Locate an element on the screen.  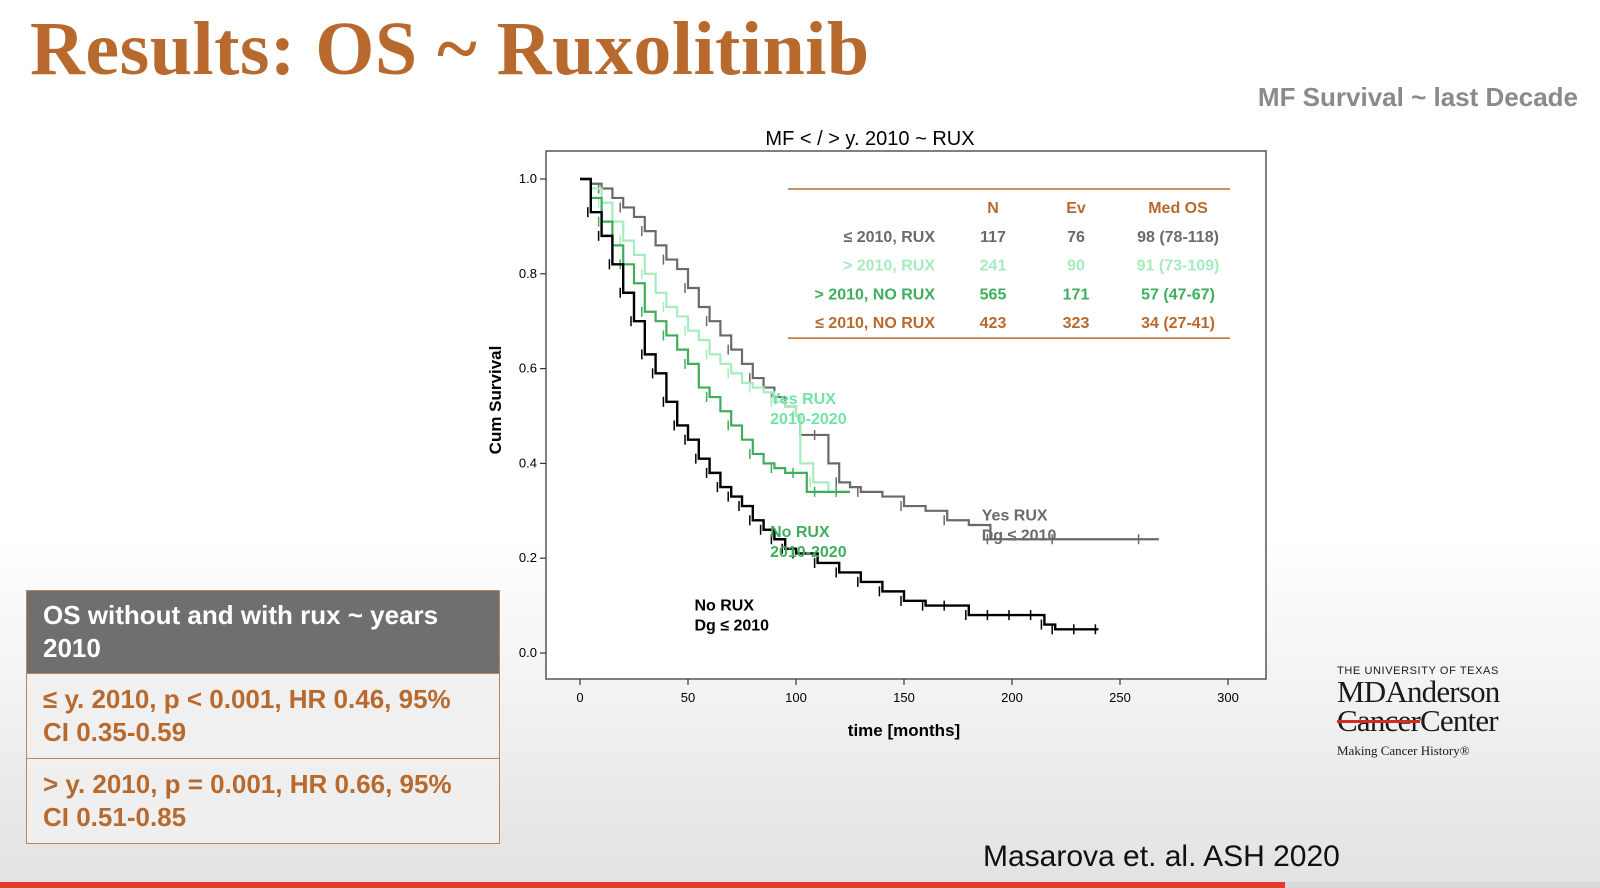
x-tick-label: 0 is located at coordinates (579, 697).